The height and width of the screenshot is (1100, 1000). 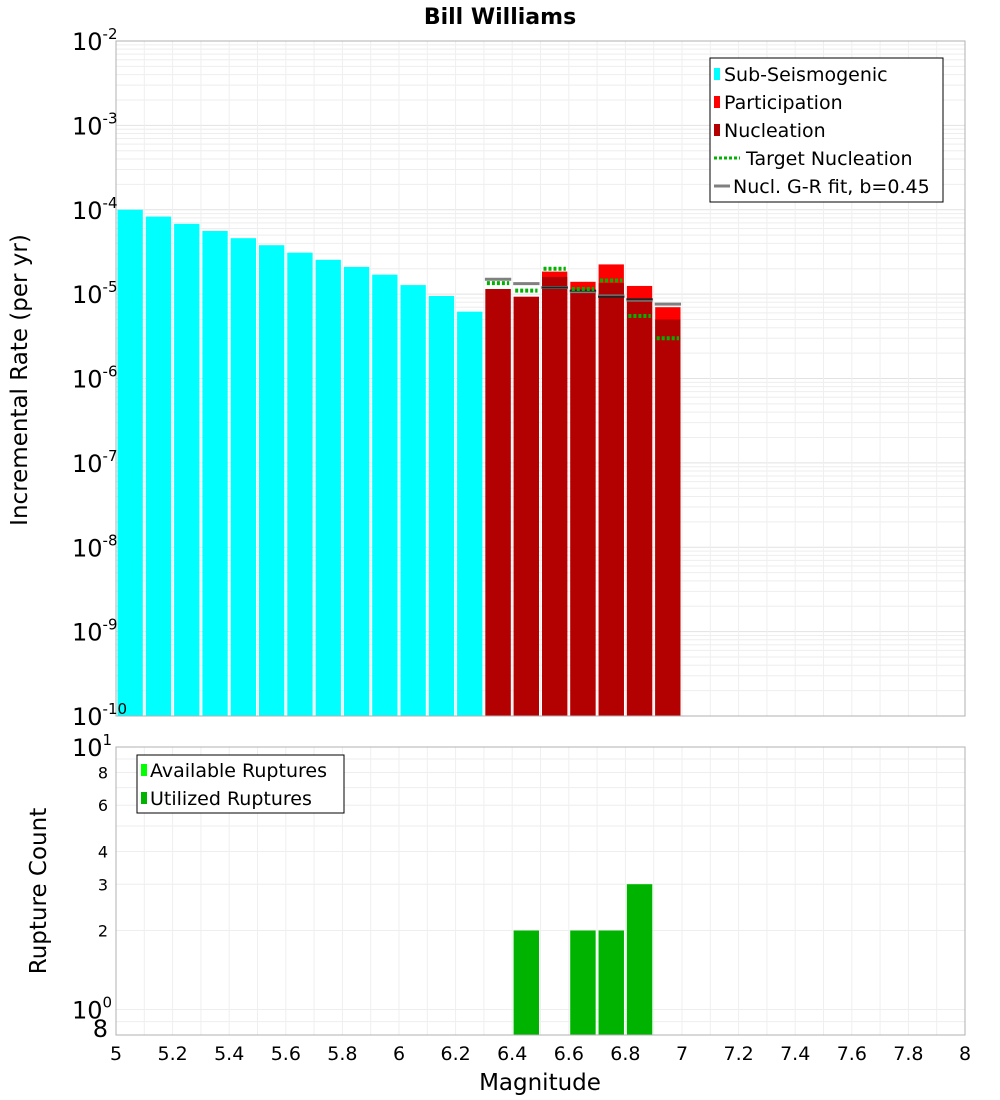 I want to click on rate-plot-y-axis-title: Incremental Rate (per yr), so click(x=20, y=380).